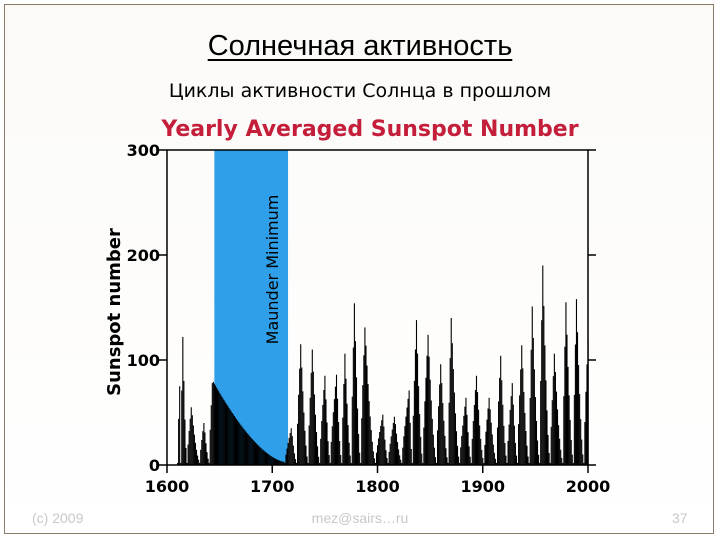  I want to click on footer-page-number: 37, so click(680, 518).